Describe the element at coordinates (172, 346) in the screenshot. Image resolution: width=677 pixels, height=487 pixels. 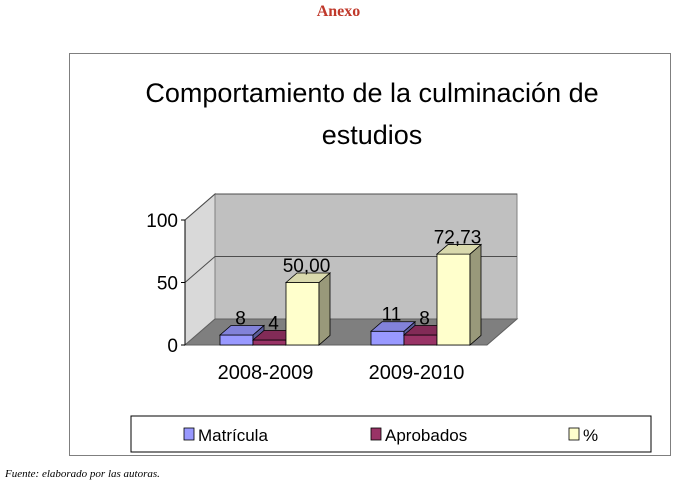
I see `y-tick-label: 0` at that location.